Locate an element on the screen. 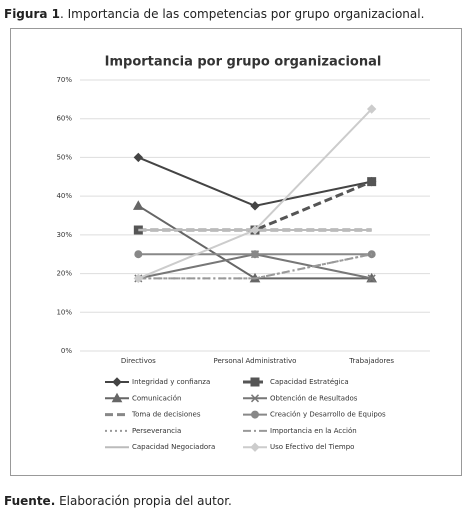 The height and width of the screenshot is (516, 473). legend-label: Capacidad Negociadora is located at coordinates (173, 447).